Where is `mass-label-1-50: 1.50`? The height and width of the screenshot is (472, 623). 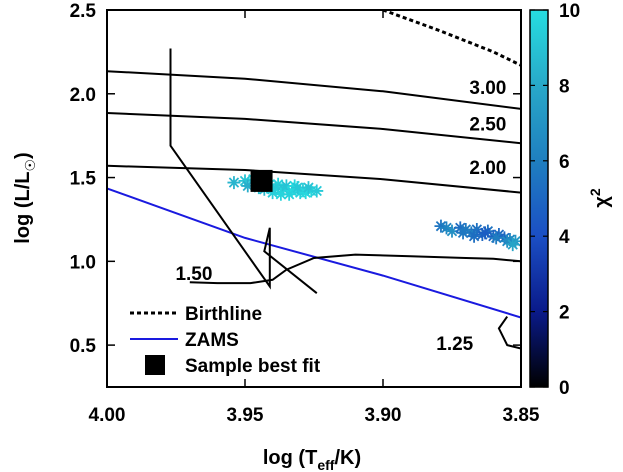 mass-label-1-50: 1.50 is located at coordinates (193, 274).